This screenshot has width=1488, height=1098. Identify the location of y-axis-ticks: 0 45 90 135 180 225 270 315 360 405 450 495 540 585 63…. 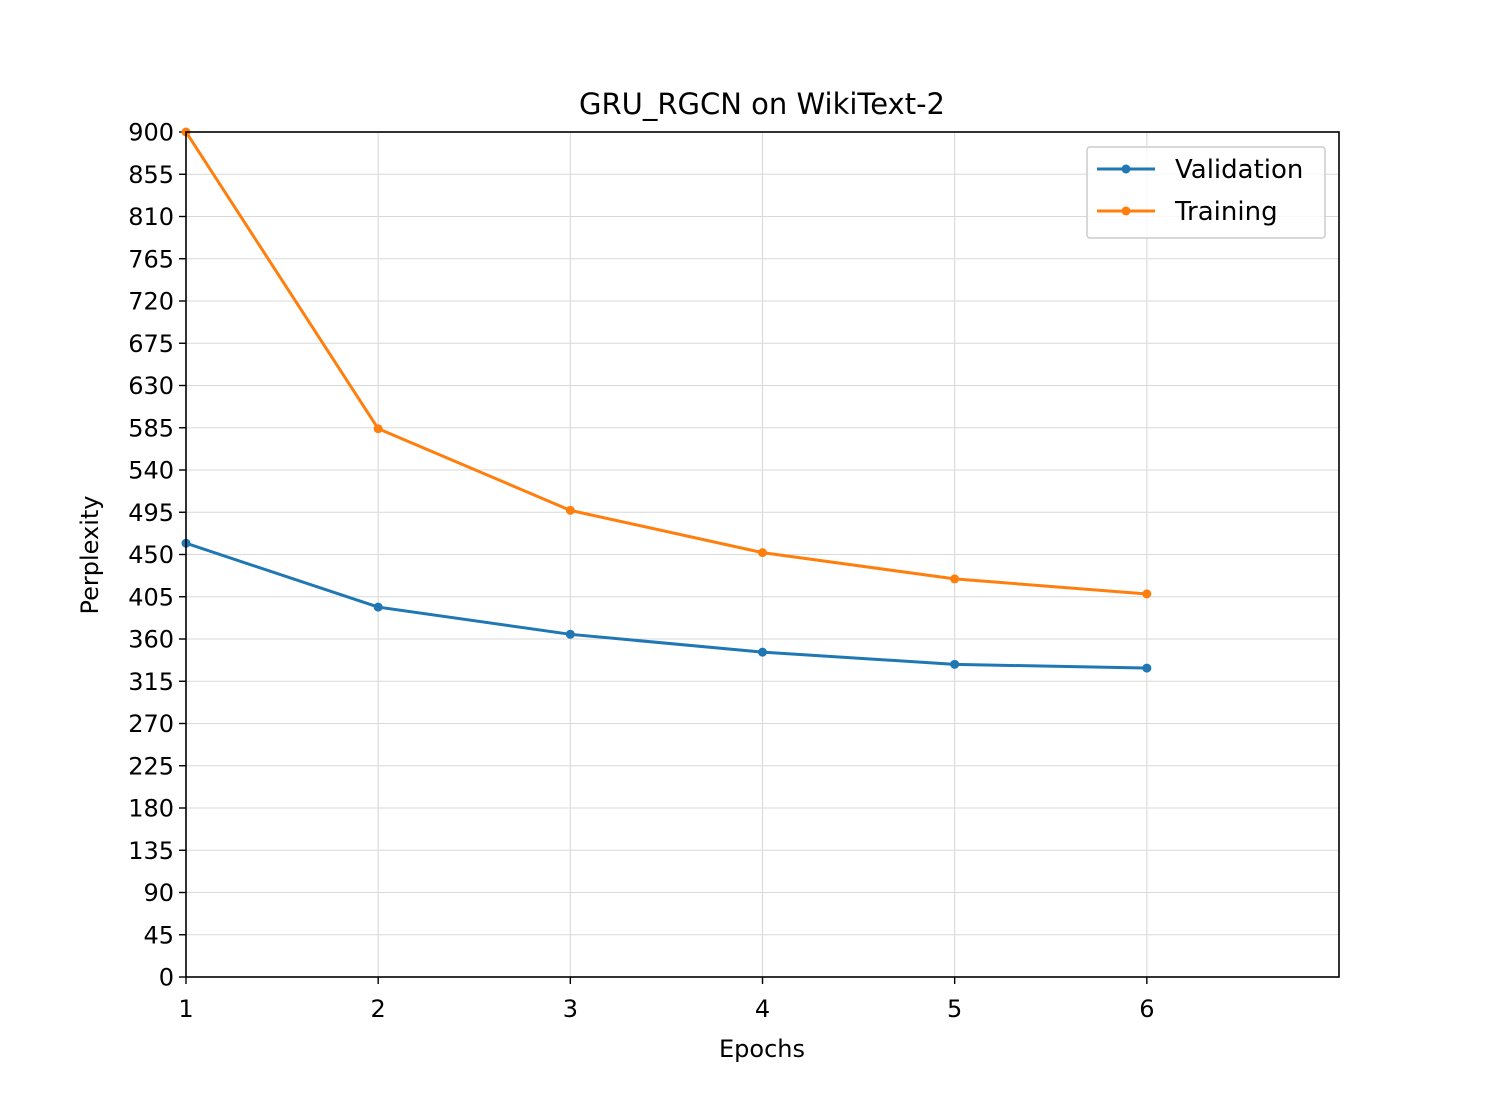
(157, 555).